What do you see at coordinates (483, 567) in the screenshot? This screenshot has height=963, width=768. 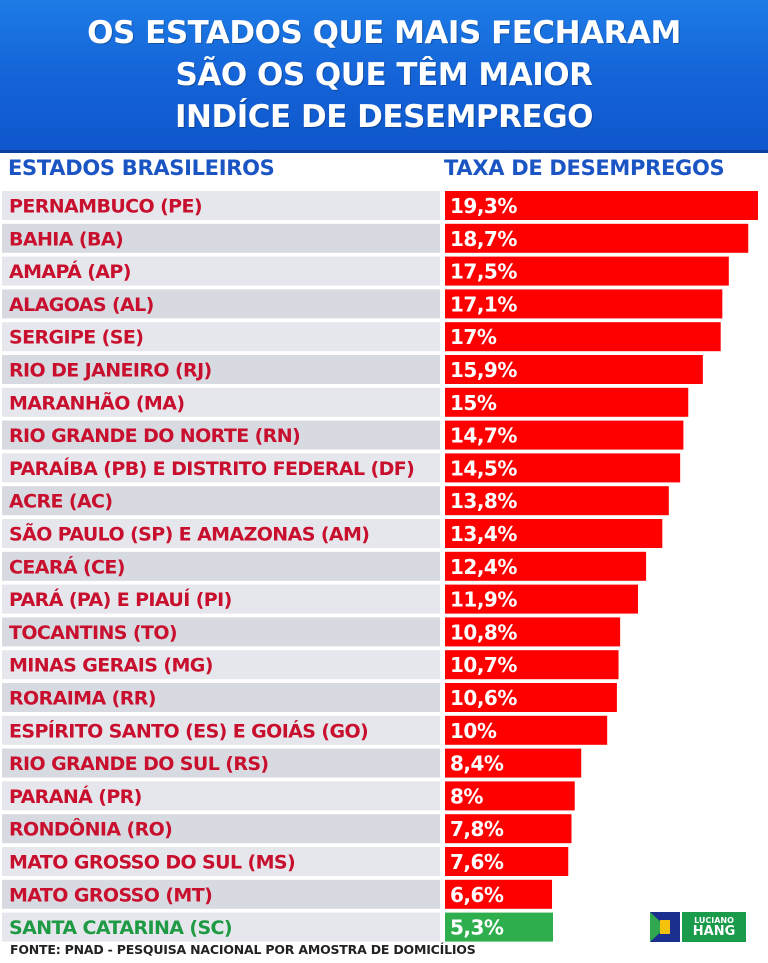 I see `rate-value-label: 12,4%` at bounding box center [483, 567].